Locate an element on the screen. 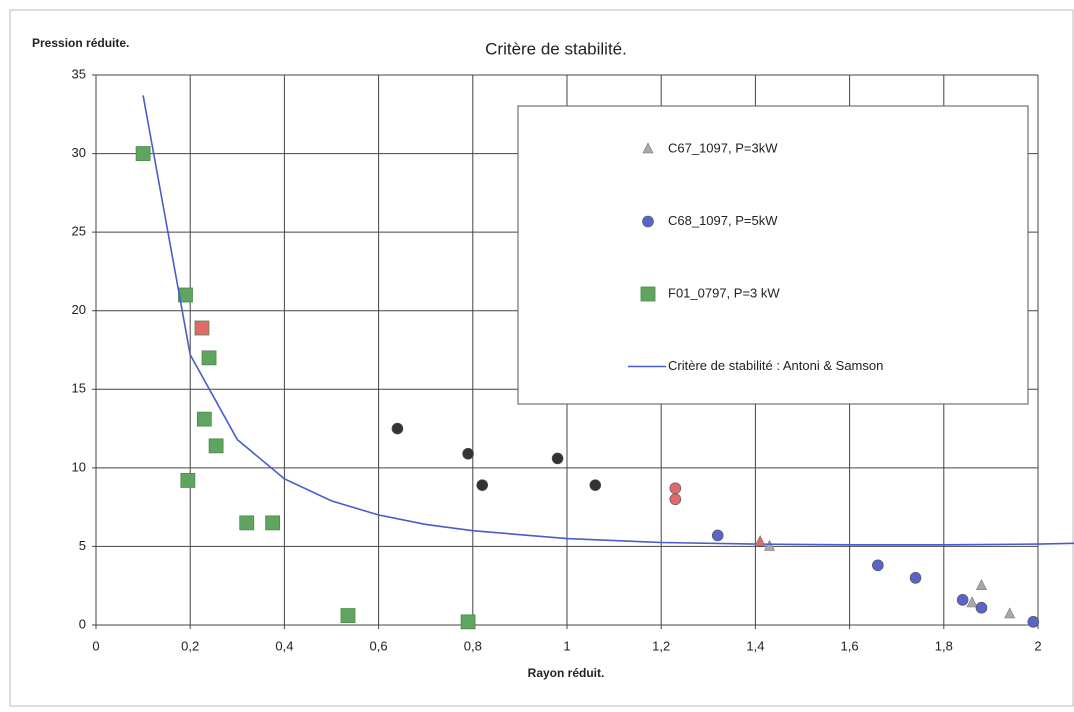 The height and width of the screenshot is (712, 1074). legend-label: F01_0797, P=3 kW is located at coordinates (724, 292).